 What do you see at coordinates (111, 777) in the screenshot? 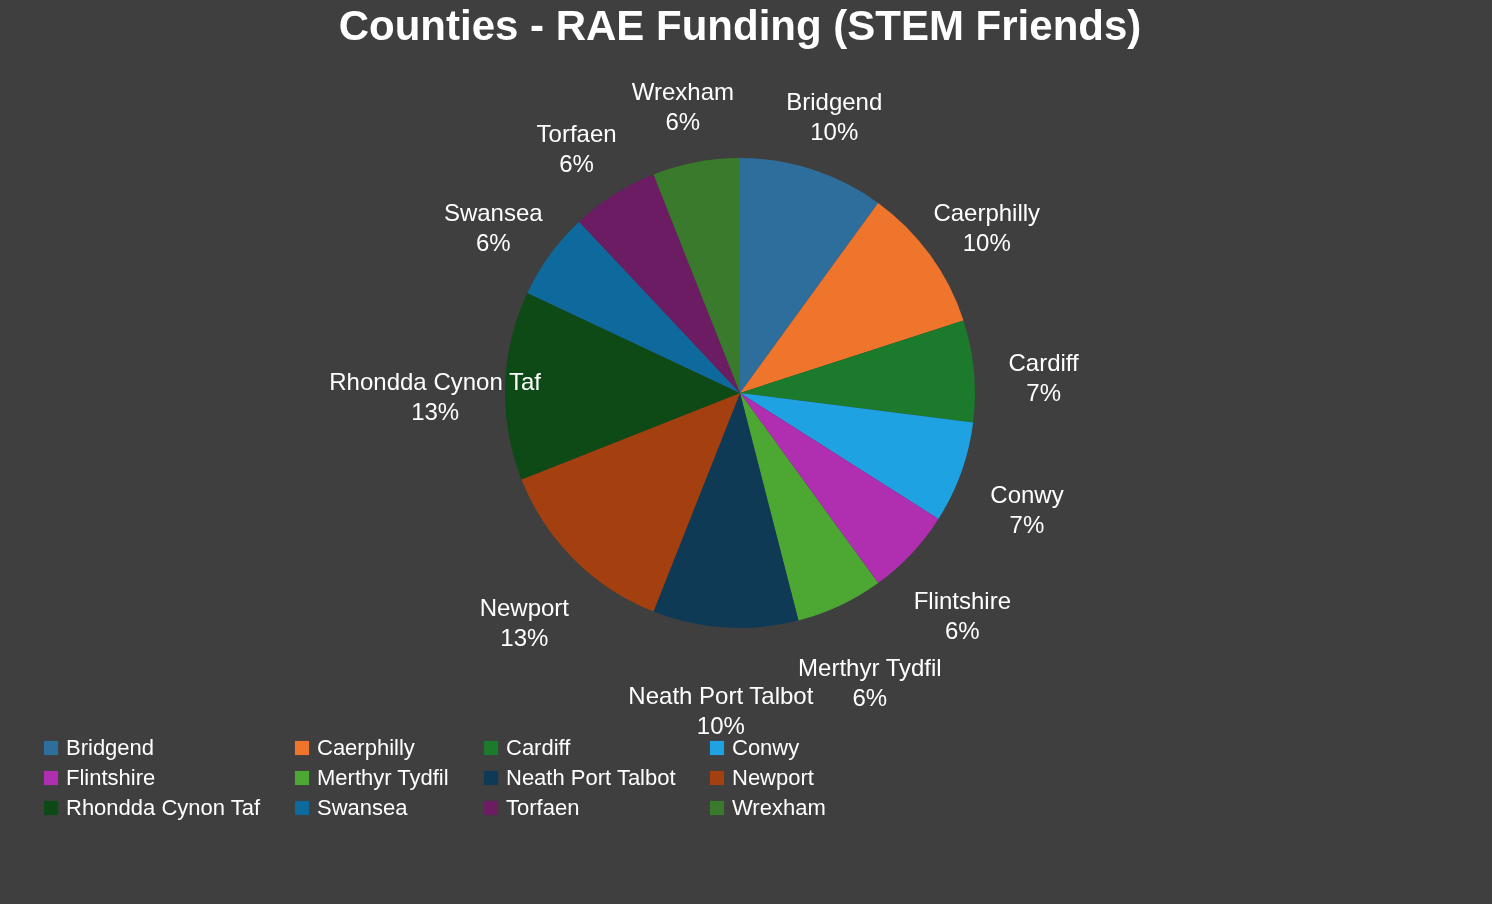
I see `legend-label: Flintshire` at bounding box center [111, 777].